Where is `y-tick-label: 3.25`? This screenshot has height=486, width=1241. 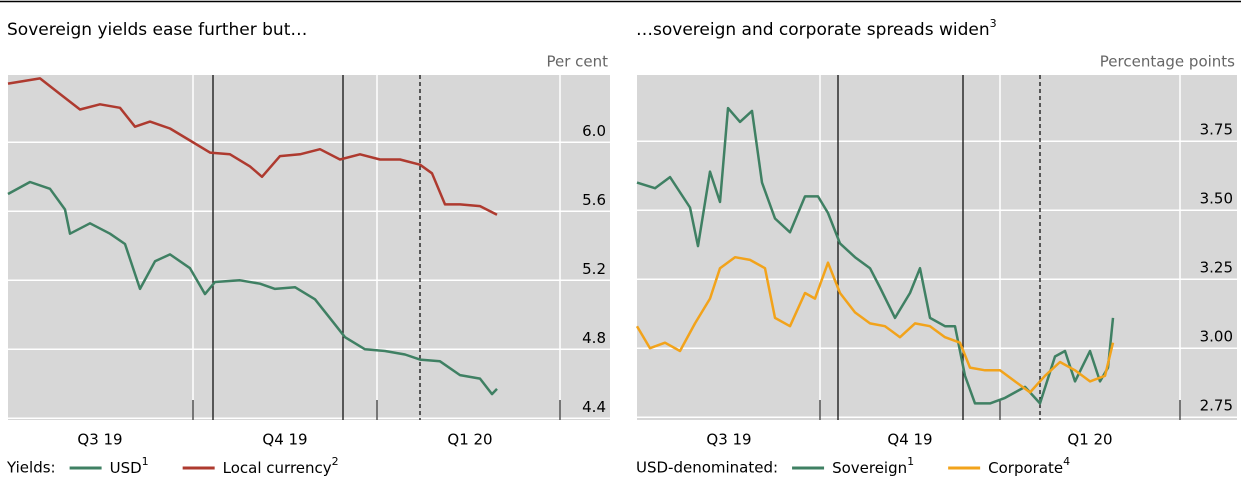
y-tick-label: 3.25 is located at coordinates (1216, 268).